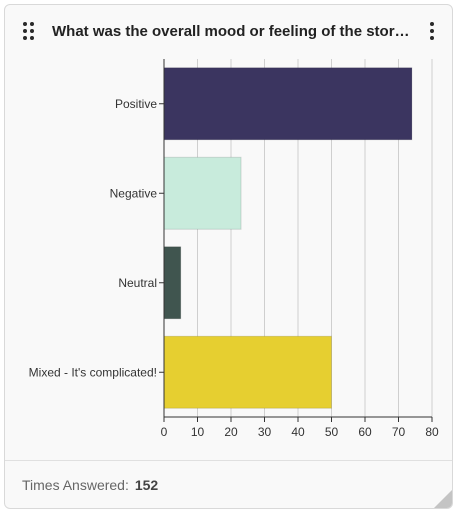 This screenshot has height=512, width=456. I want to click on x-tick-label: 0, so click(164, 432).